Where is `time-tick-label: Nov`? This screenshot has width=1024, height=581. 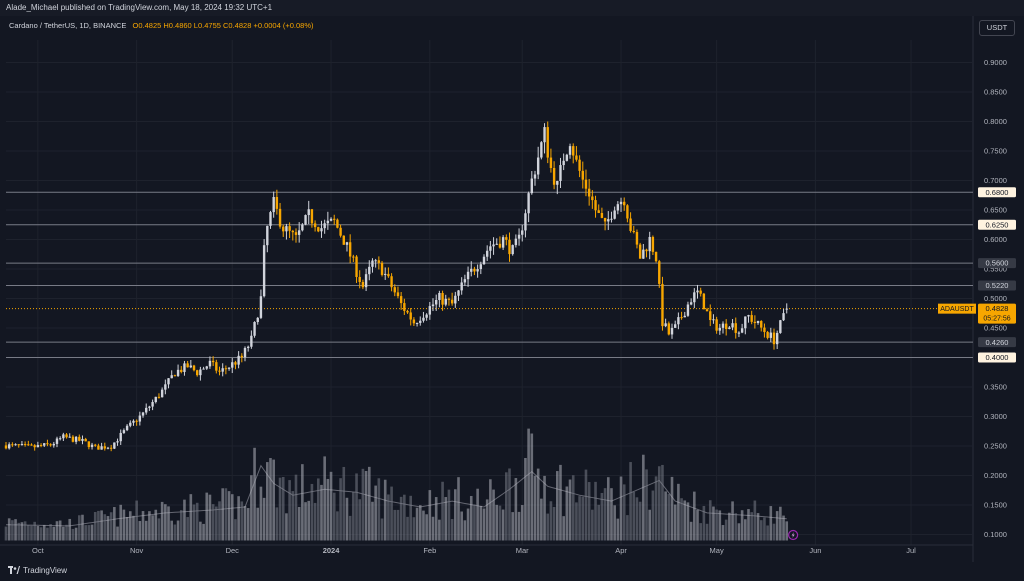
time-tick-label: Nov is located at coordinates (137, 550).